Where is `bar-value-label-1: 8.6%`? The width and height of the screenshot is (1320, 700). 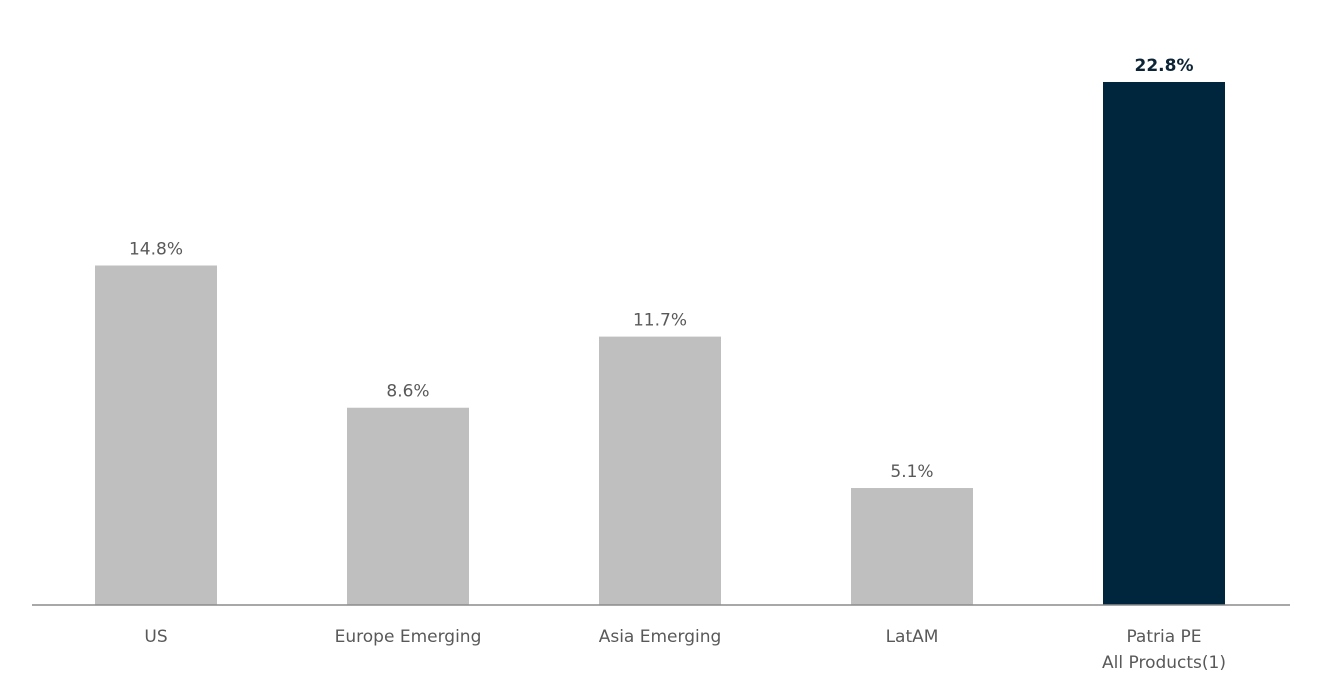 bar-value-label-1: 8.6% is located at coordinates (407, 392).